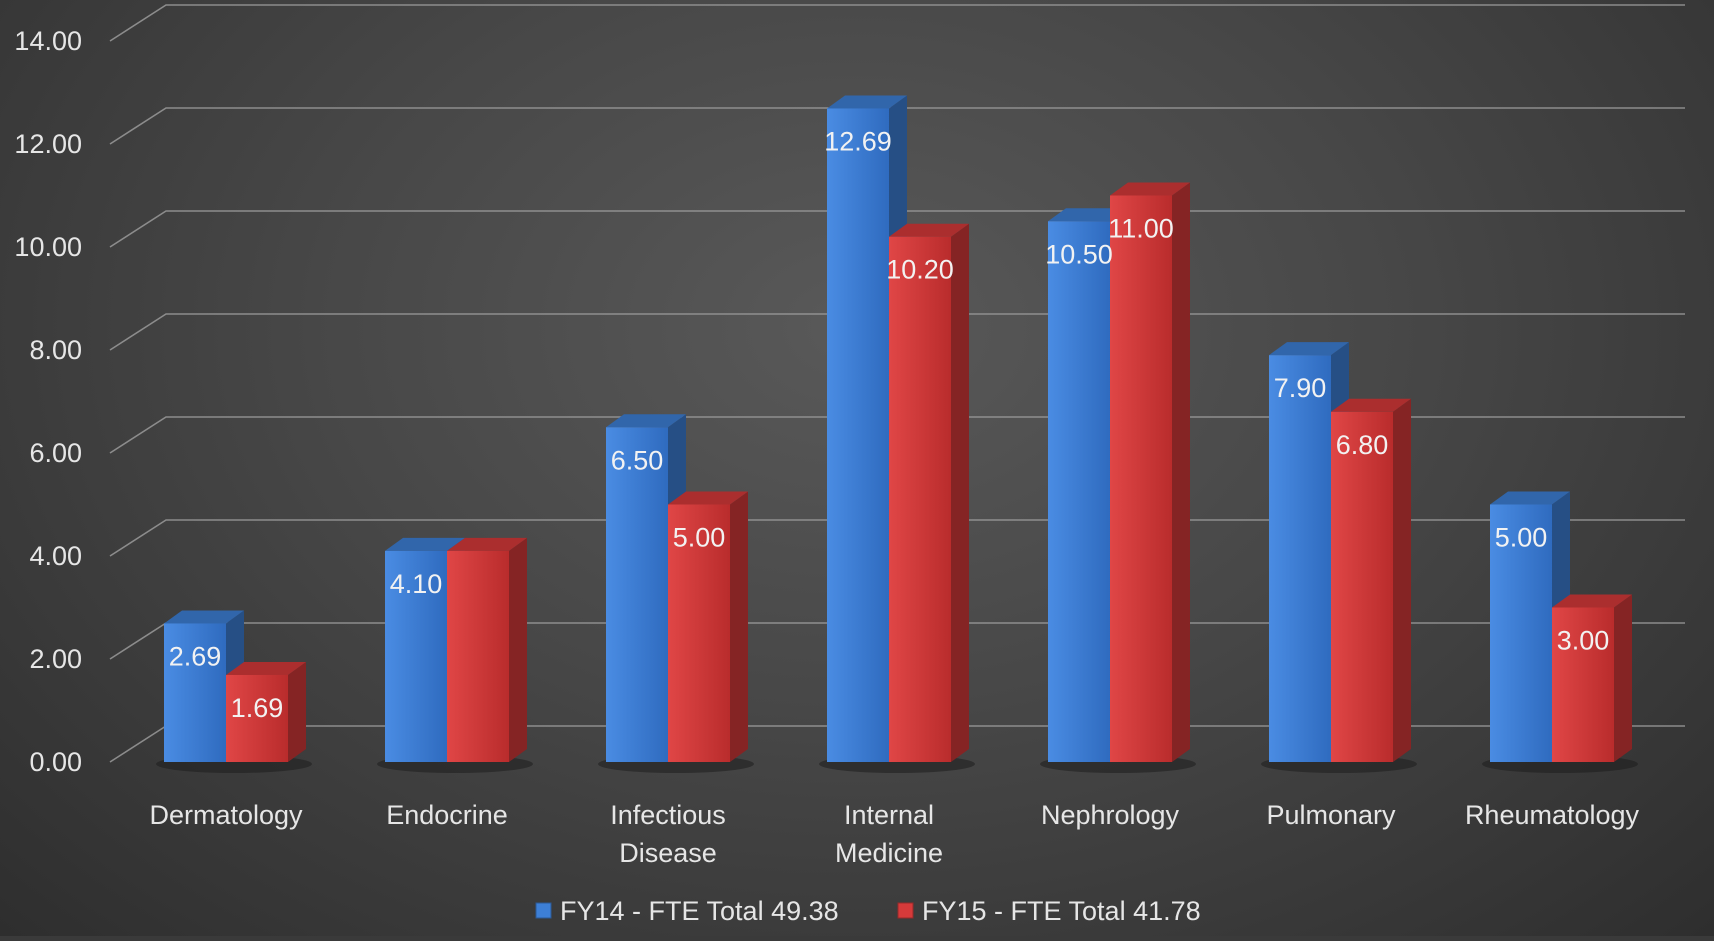 Image resolution: width=1714 pixels, height=941 pixels. Describe the element at coordinates (55, 453) in the screenshot. I see `y-tick-label: 6.00` at that location.